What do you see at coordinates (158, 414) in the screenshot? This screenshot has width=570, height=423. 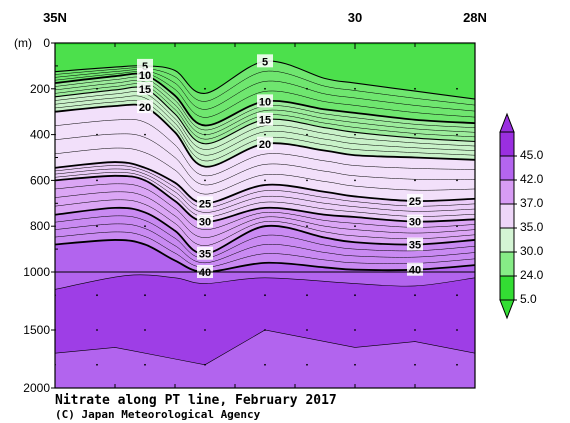 I see `credit-text: (C) Japan Meteorological Agency` at bounding box center [158, 414].